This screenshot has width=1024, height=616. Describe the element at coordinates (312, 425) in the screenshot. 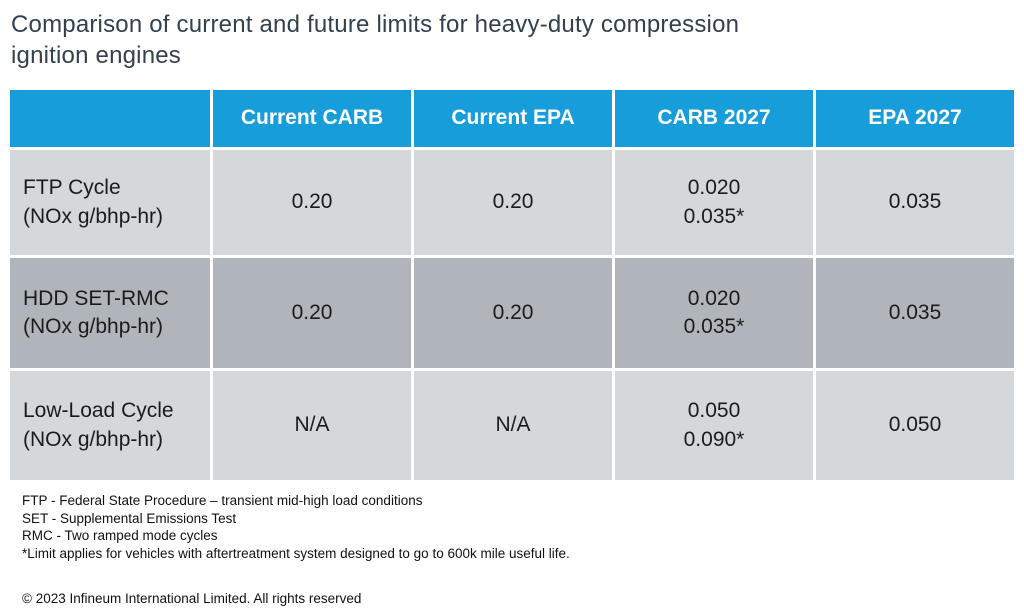

I see `cell-llc-current-carb: N/A` at that location.